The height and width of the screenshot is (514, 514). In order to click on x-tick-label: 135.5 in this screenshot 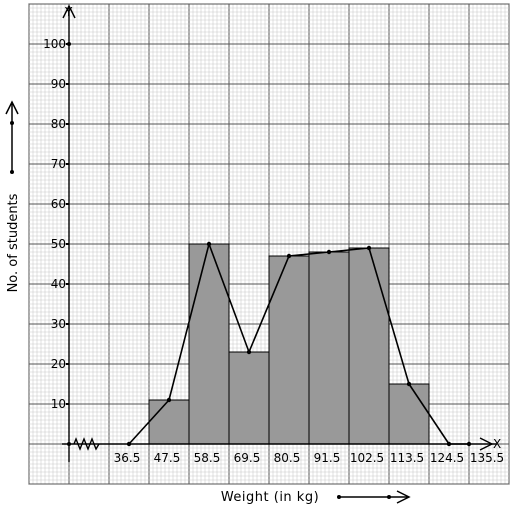, I will do `click(487, 458)`.